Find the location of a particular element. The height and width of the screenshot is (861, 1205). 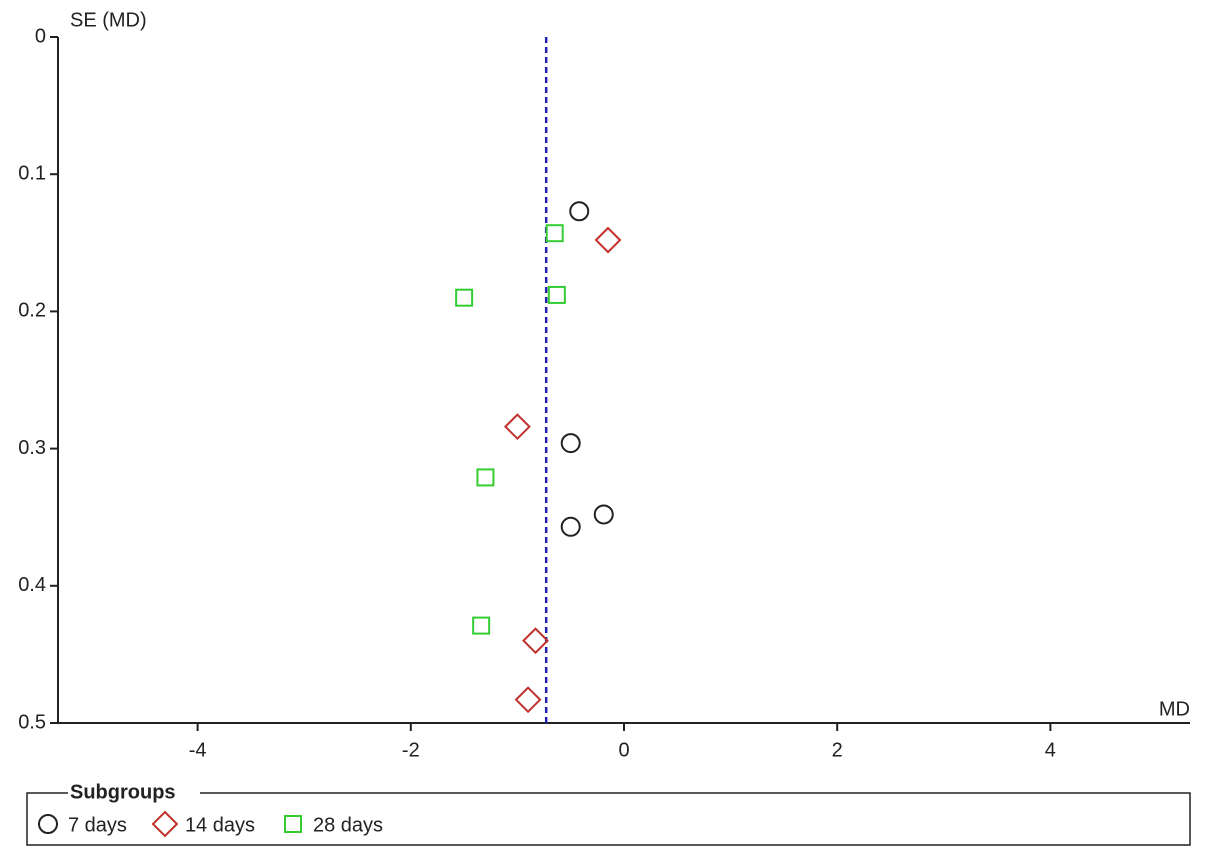

y-tick-label: 0.3 is located at coordinates (32, 448).